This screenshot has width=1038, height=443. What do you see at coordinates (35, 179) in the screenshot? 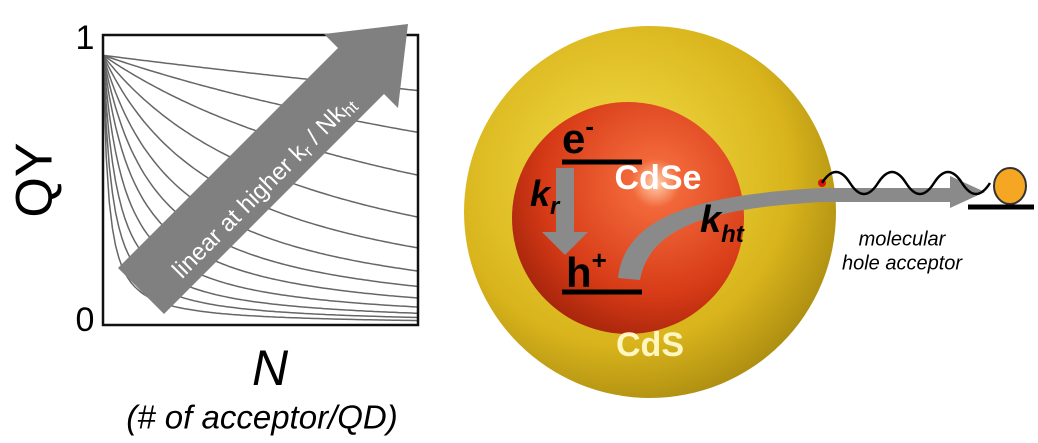
I see `y-axis-label: QY` at bounding box center [35, 179].